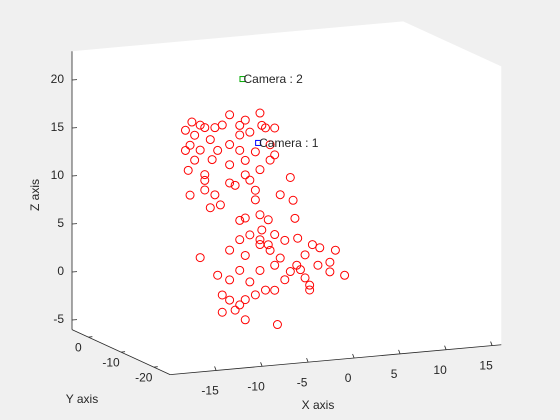 The image size is (560, 420). Describe the element at coordinates (256, 386) in the screenshot. I see `x-tick-label: -10` at that location.